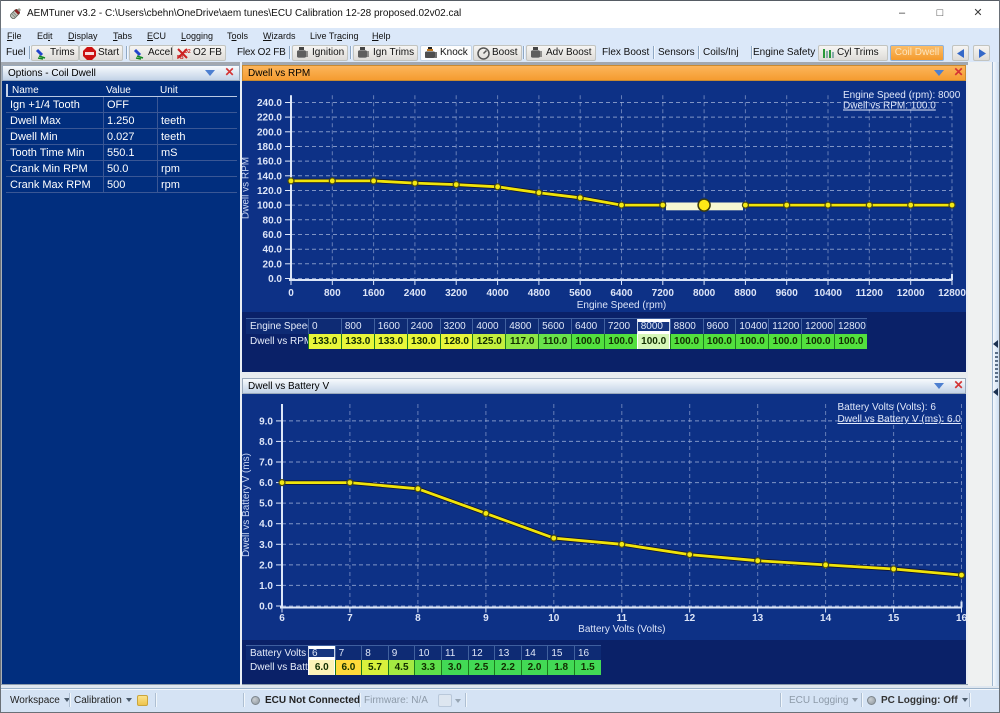  Describe the element at coordinates (911, 293) in the screenshot. I see `svg-text: 12000` at that location.